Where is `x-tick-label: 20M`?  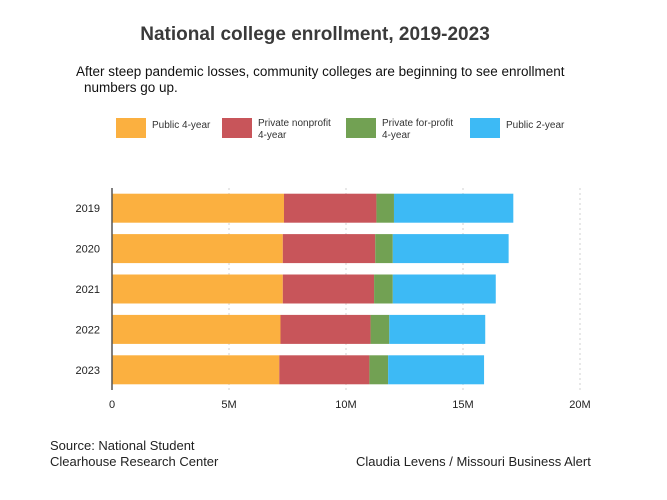 x-tick-label: 20M is located at coordinates (579, 405).